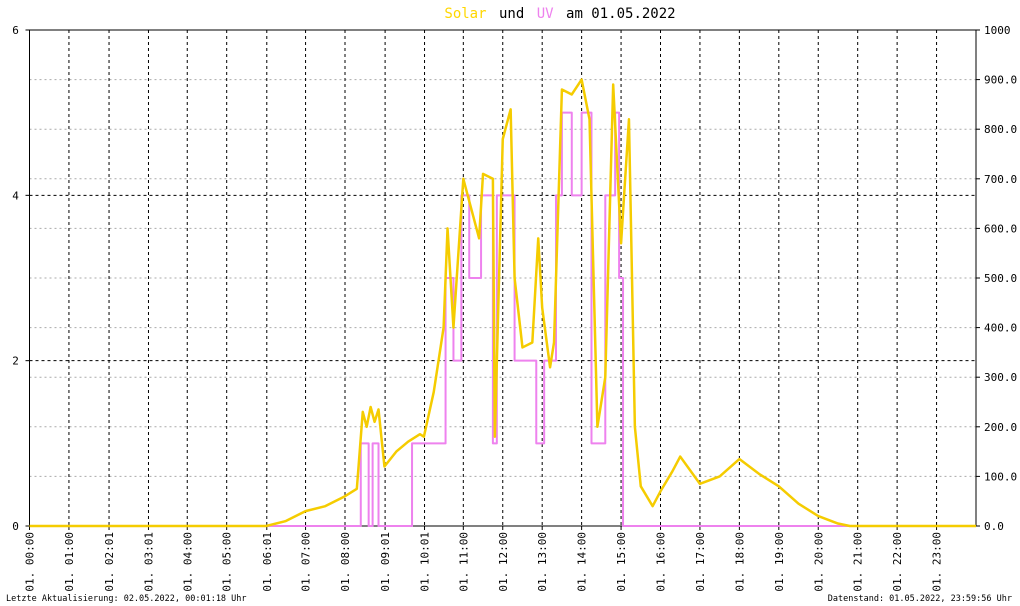 The height and width of the screenshot is (606, 1020). Describe the element at coordinates (267, 562) in the screenshot. I see `x-tick-label: 01. 06:01` at that location.